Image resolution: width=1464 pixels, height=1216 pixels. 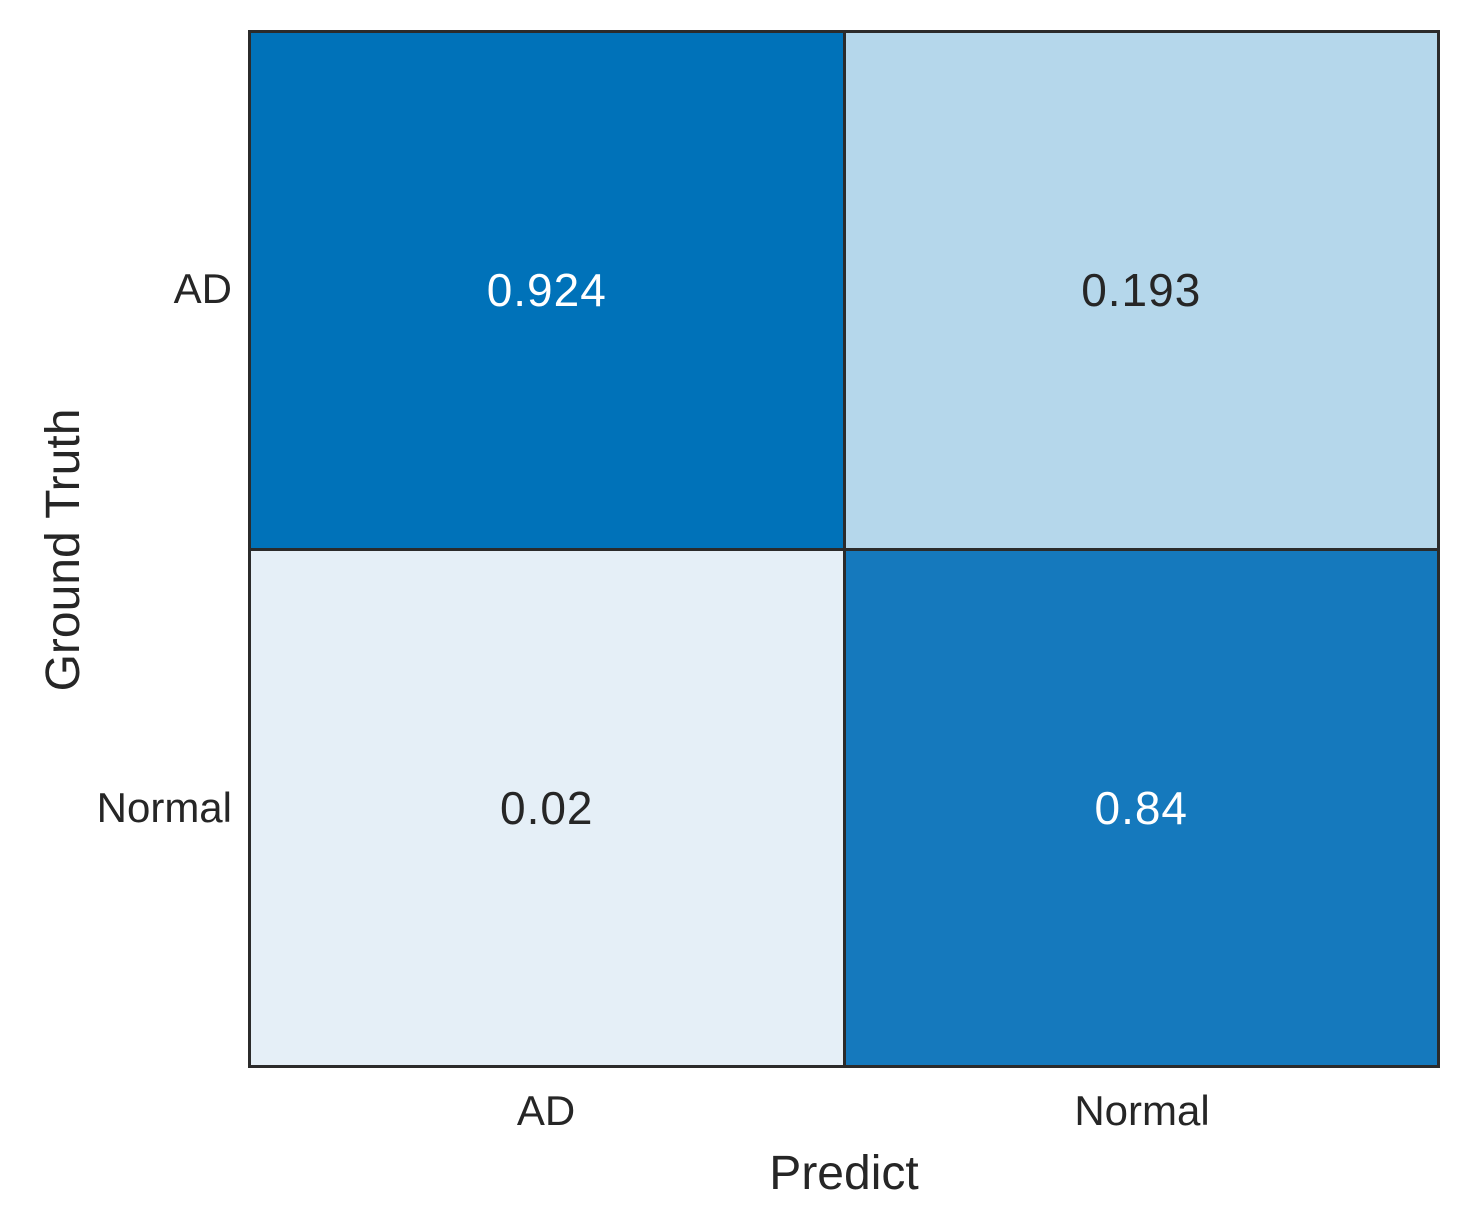 I want to click on x-axis-label: Predict, so click(x=844, y=1173).